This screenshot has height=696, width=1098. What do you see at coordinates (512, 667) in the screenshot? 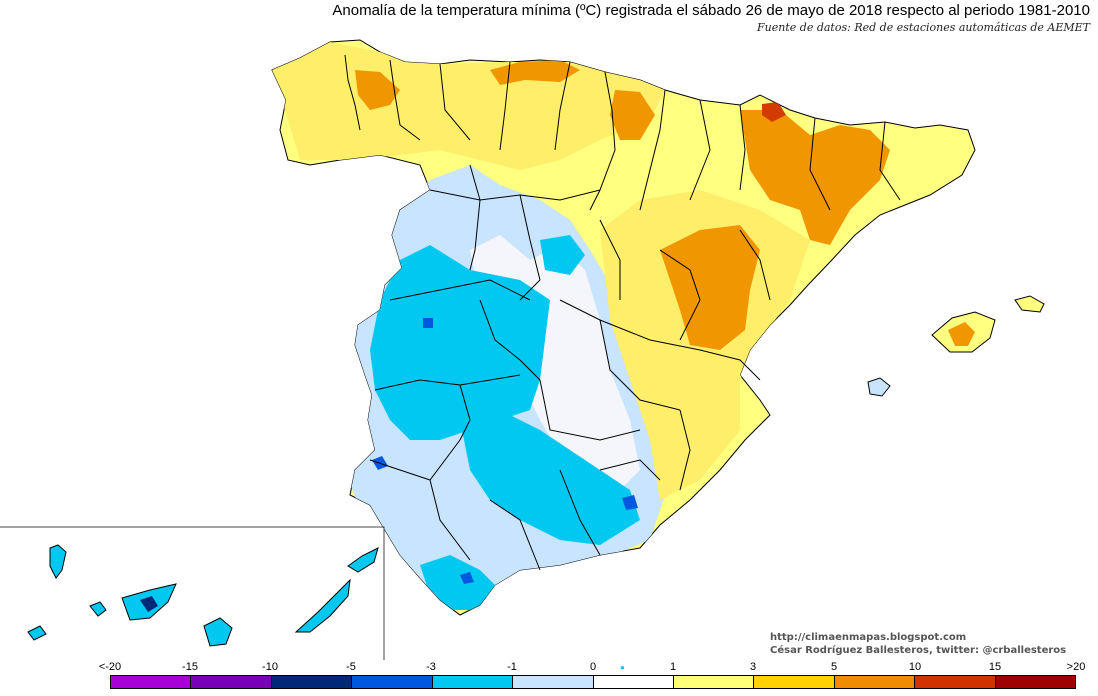
I see `legend-label: -1` at bounding box center [512, 667].